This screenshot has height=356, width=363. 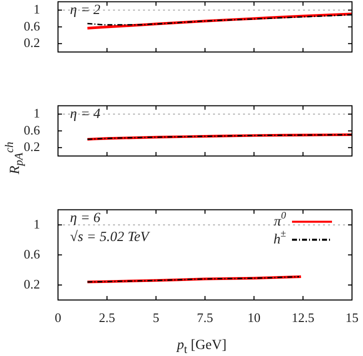 What do you see at coordinates (107, 318) in the screenshot?
I see `x-tick-label: 2.5` at bounding box center [107, 318].